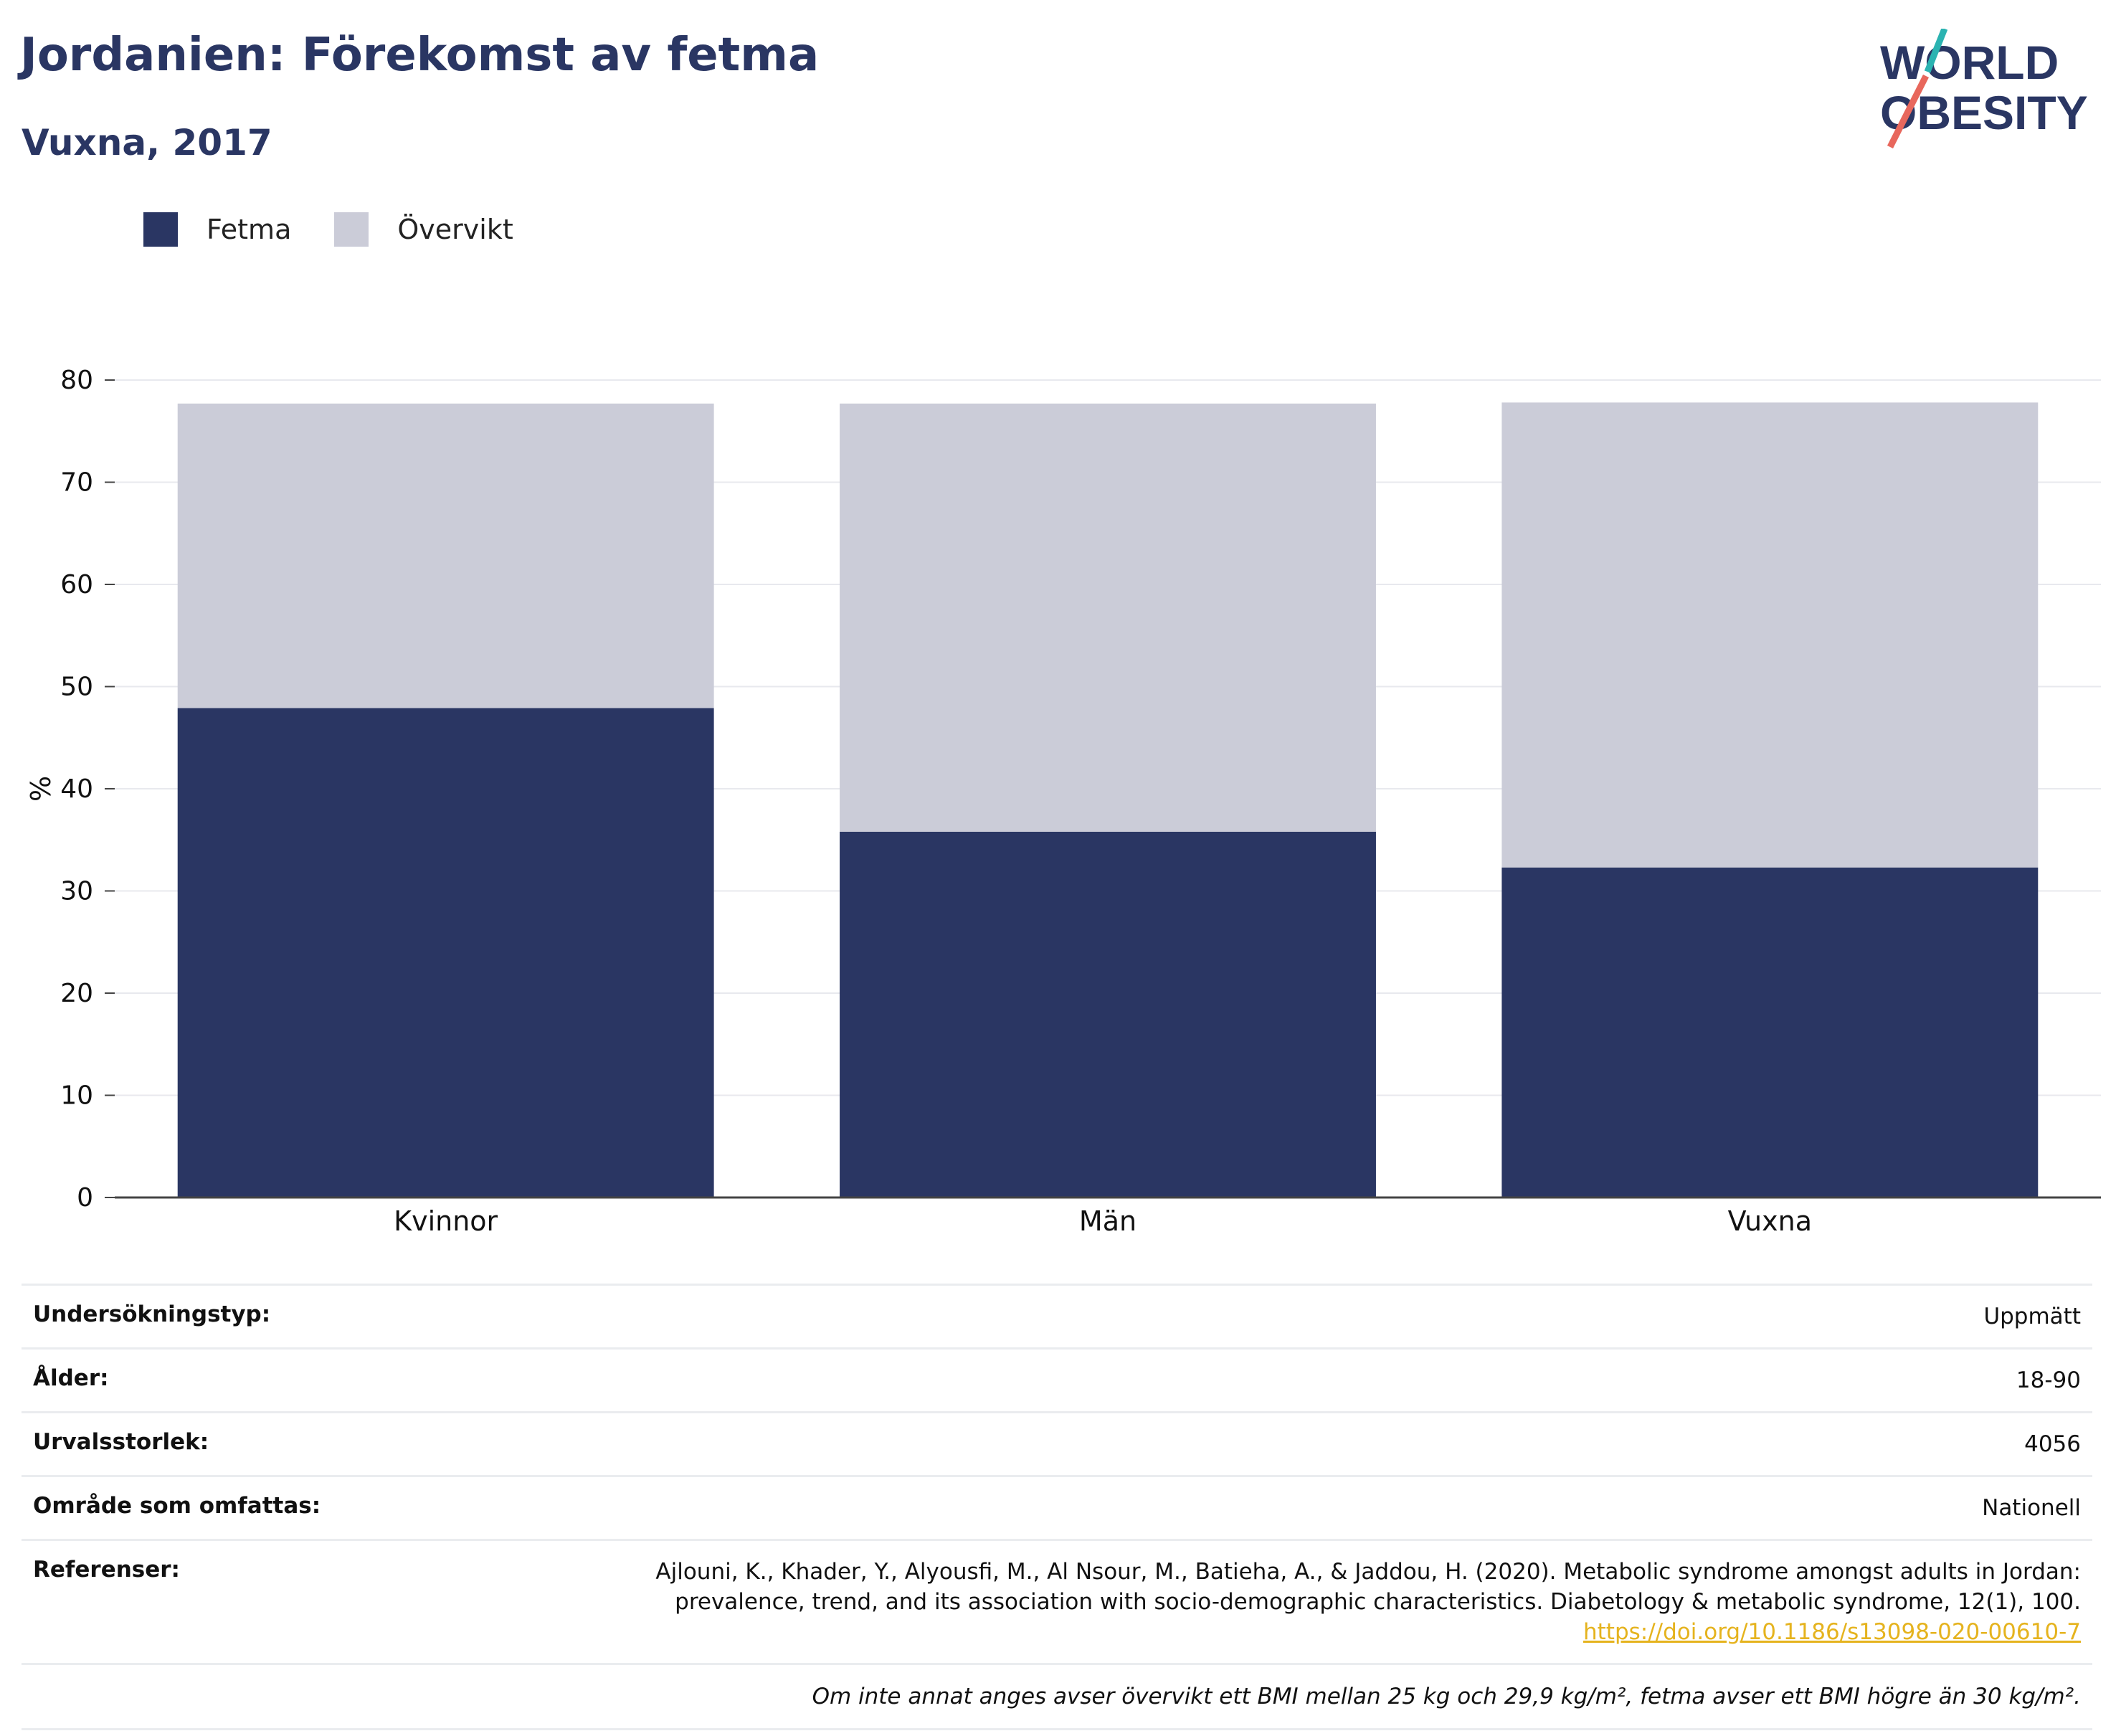 The image size is (2121, 1736). I want to click on chart-title: Jordanien: Förekomst av fetma, so click(420, 56).